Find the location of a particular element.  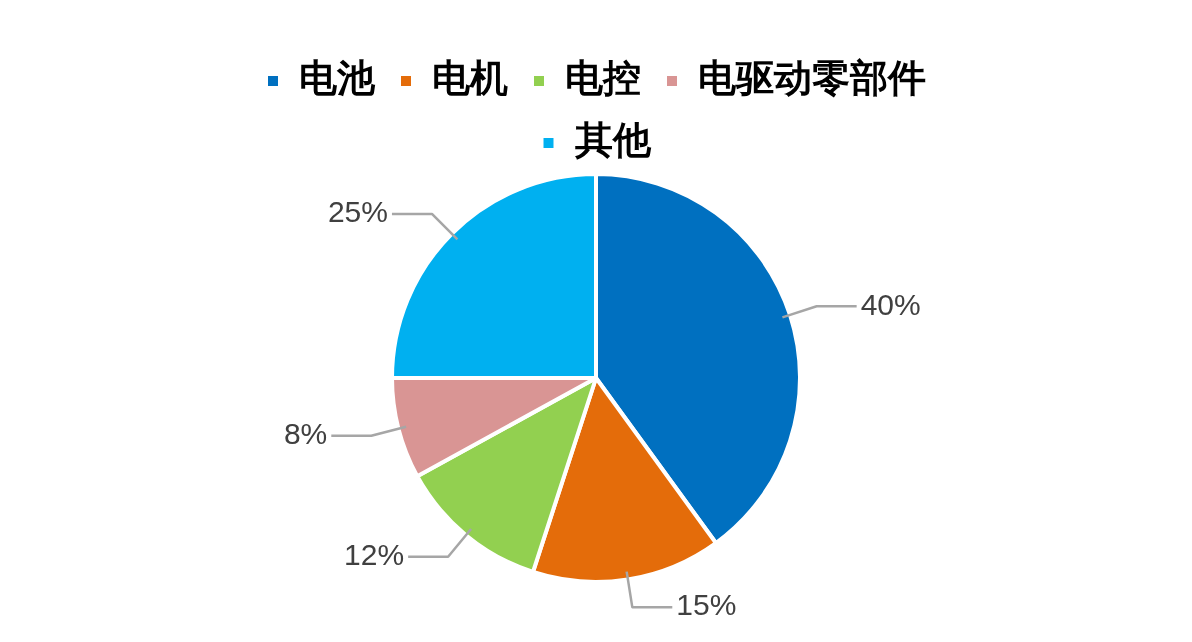

data-label: 25% is located at coordinates (357, 212).